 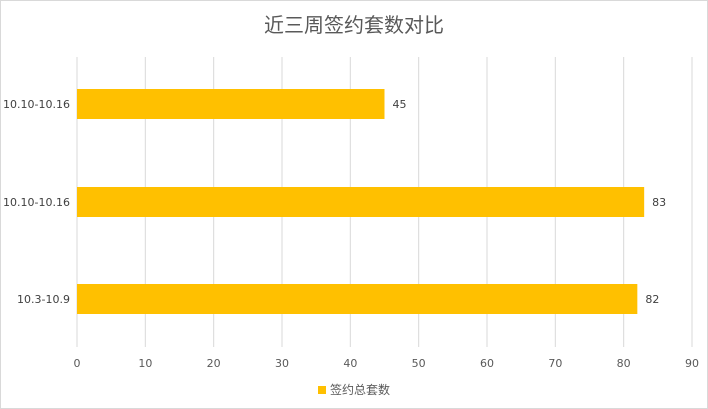 What do you see at coordinates (652, 299) in the screenshot?
I see `data-label: 82` at bounding box center [652, 299].